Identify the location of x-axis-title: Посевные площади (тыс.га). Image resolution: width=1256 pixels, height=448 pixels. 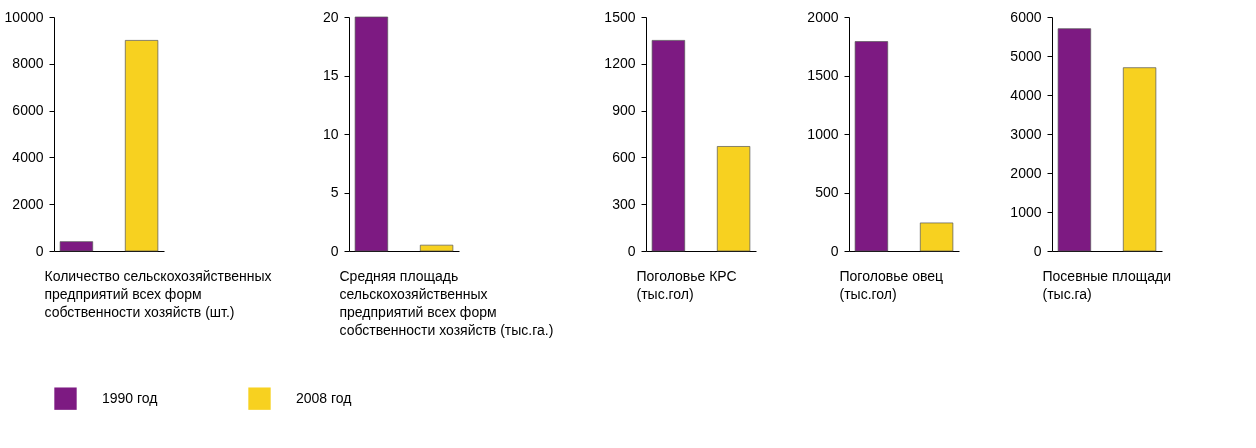
(1107, 284).